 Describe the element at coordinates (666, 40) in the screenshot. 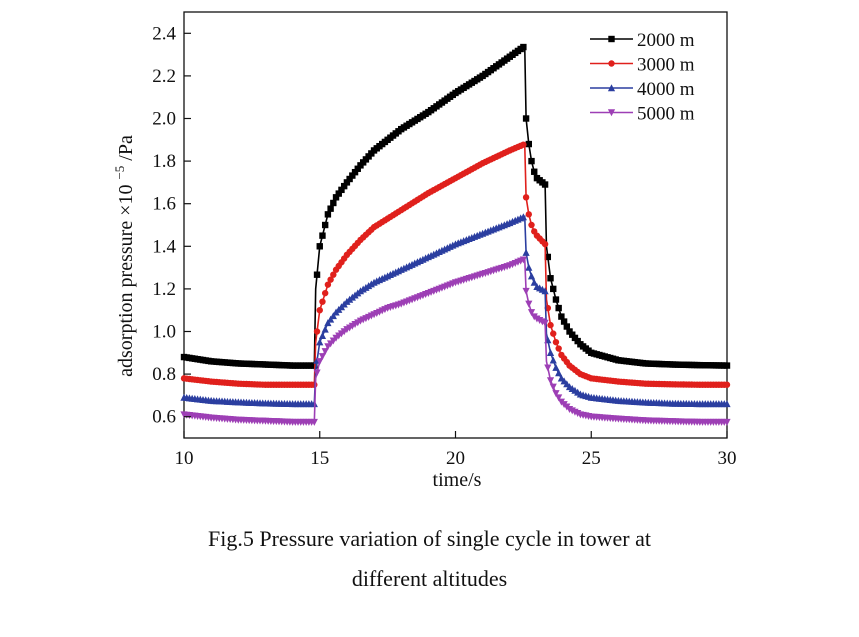

I see `legend-label: 2000 m` at that location.